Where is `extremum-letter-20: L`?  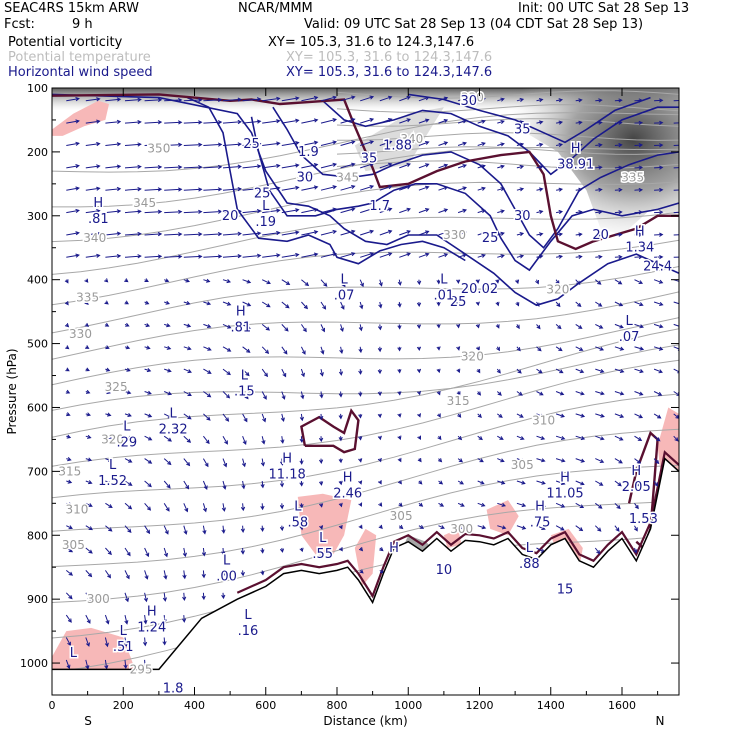
extremum-letter-20: L is located at coordinates (323, 538).